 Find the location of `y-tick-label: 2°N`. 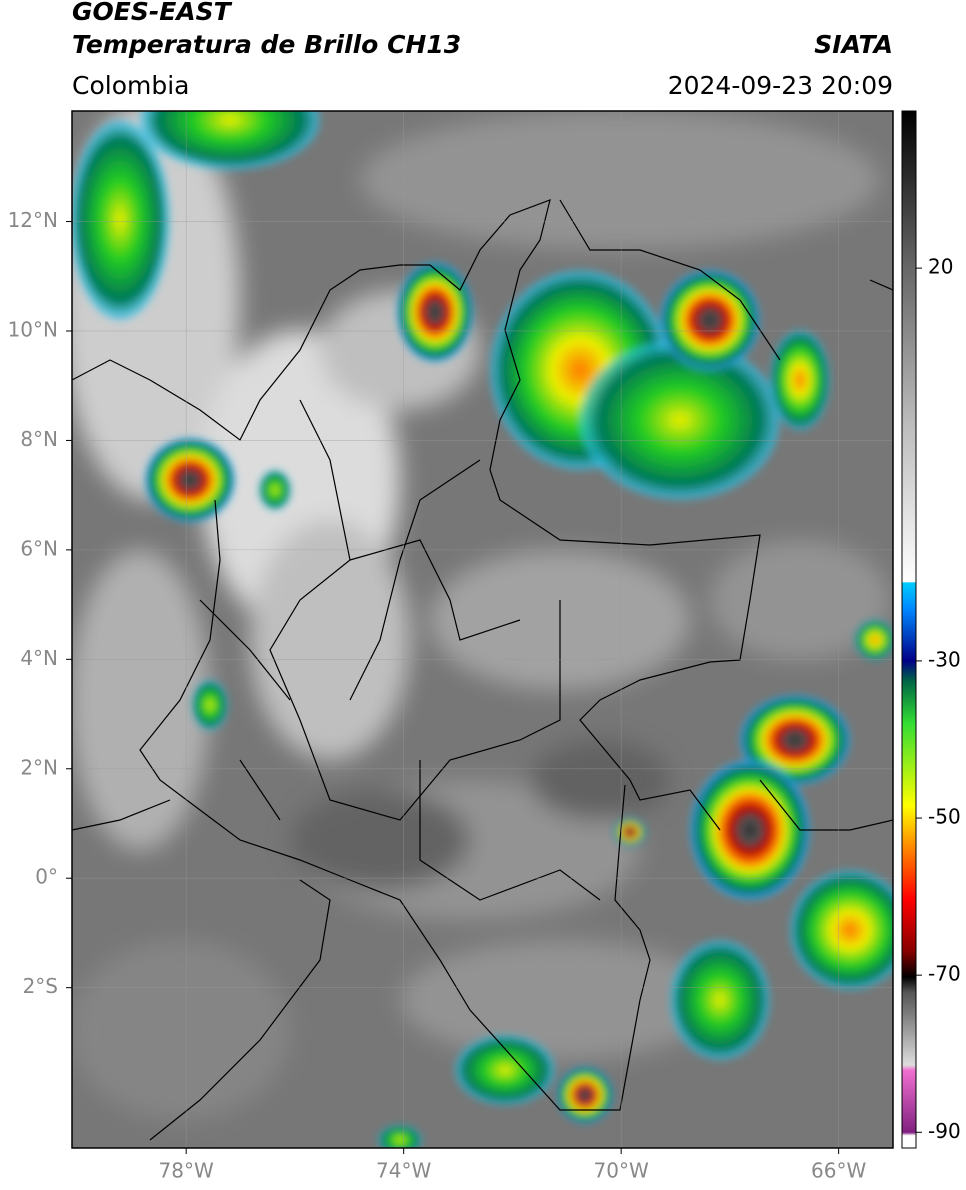

y-tick-label: 2°N is located at coordinates (39, 767).